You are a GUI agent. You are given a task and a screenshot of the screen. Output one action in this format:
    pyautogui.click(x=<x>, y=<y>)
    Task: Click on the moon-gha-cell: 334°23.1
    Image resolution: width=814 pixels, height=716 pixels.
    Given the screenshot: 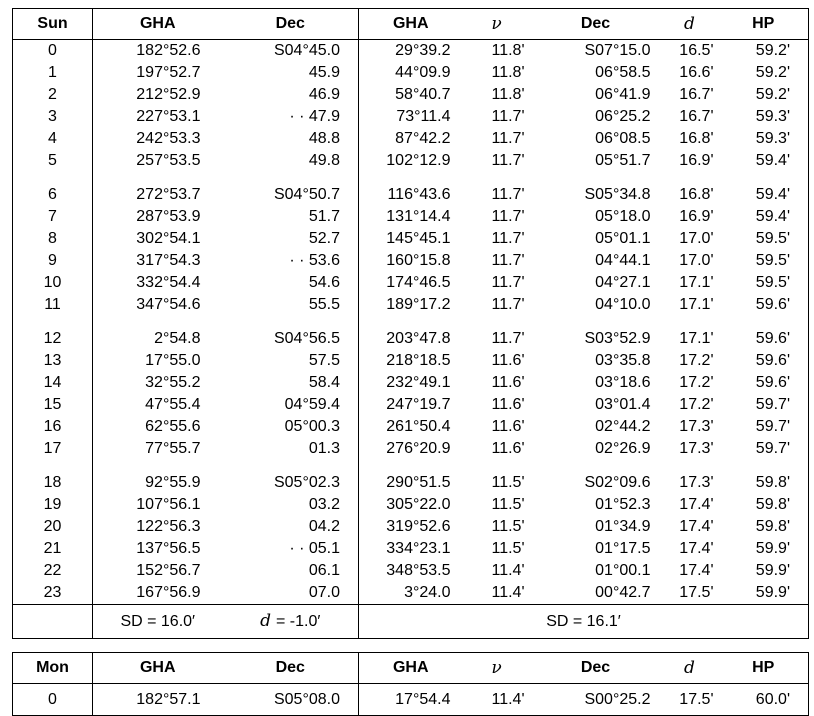 What is the action you would take?
    pyautogui.click(x=418, y=548)
    